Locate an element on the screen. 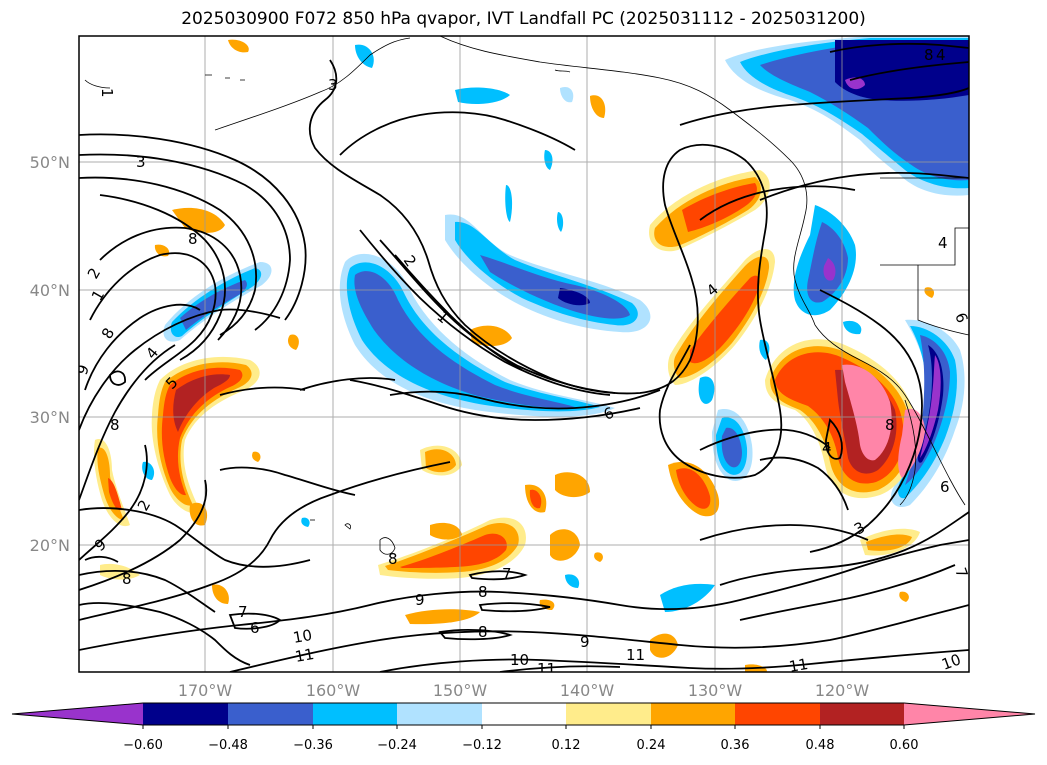  lon-label: 120°W is located at coordinates (842, 690).